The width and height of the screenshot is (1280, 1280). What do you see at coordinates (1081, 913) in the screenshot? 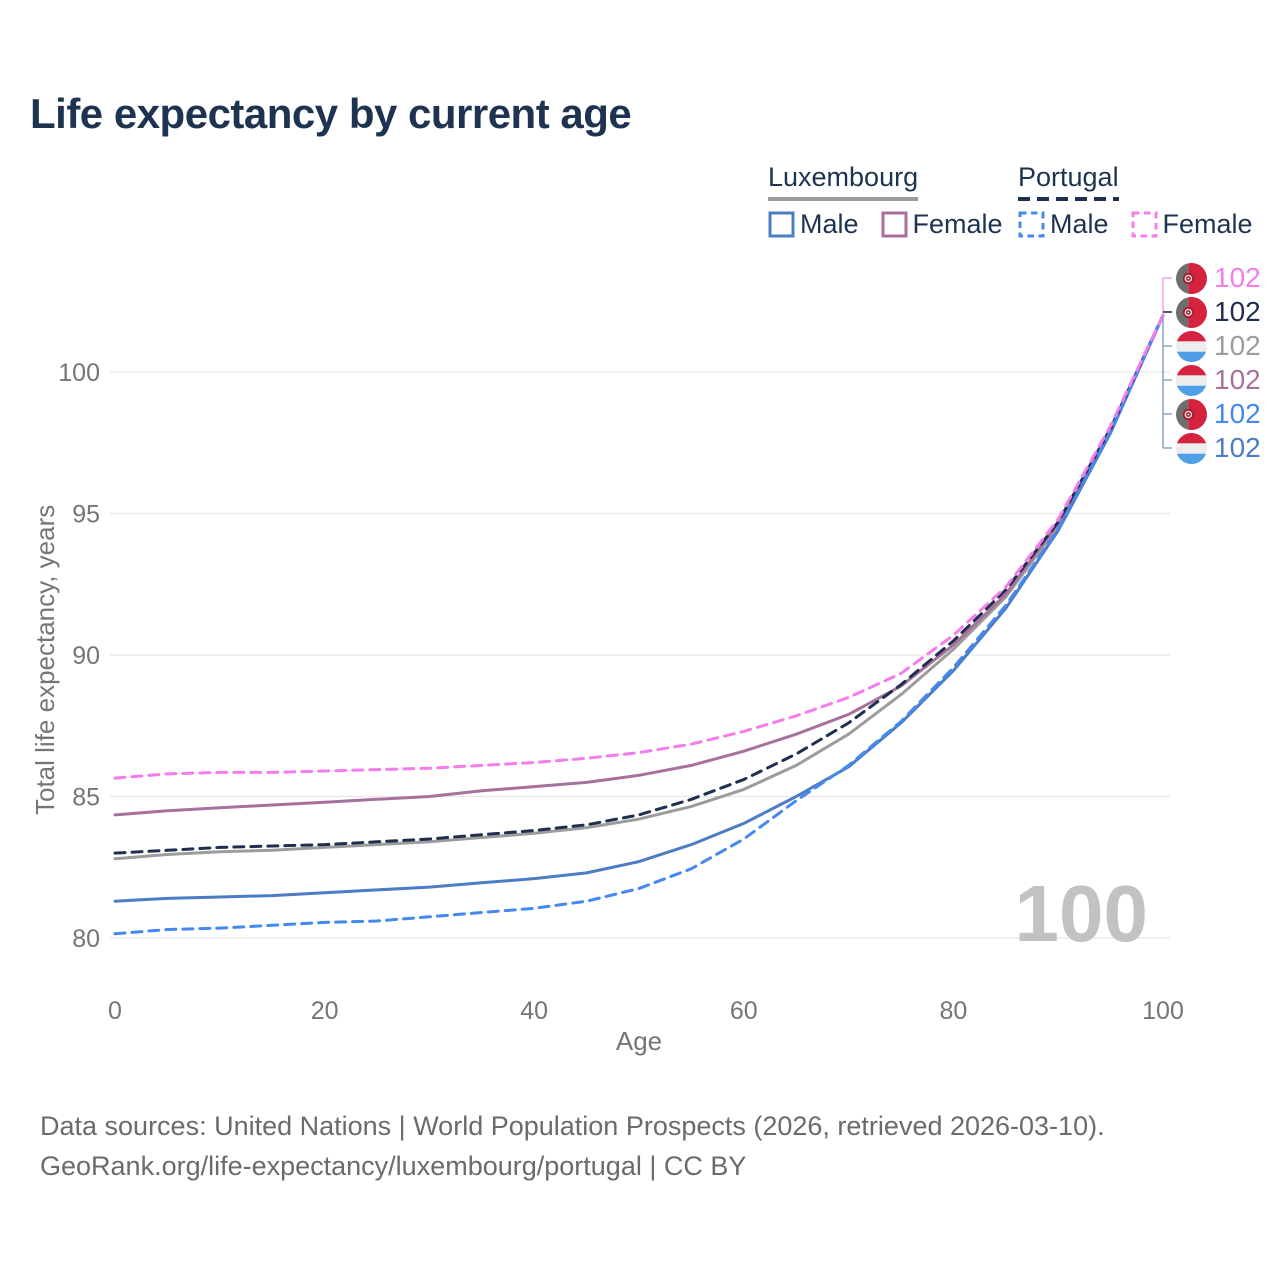
I see `current-age-watermark: 100` at bounding box center [1081, 913].